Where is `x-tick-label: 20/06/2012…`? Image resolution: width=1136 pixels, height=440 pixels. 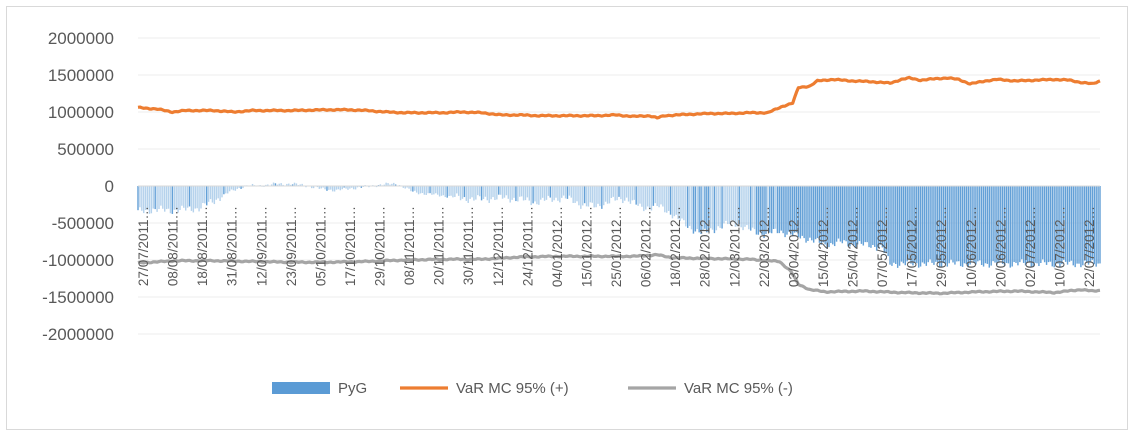 x-tick-label: 20/06/2012… is located at coordinates (1000, 246).